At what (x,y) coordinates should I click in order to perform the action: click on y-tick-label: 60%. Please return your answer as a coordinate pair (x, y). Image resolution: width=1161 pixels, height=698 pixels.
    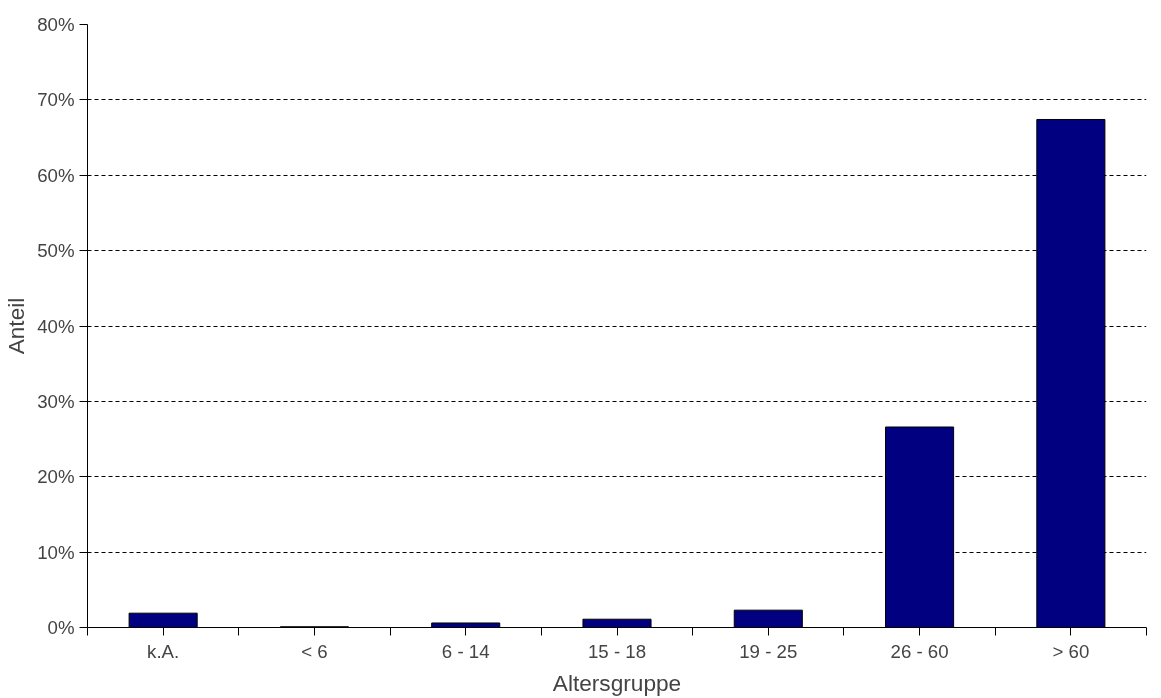
    Looking at the image, I should click on (56, 175).